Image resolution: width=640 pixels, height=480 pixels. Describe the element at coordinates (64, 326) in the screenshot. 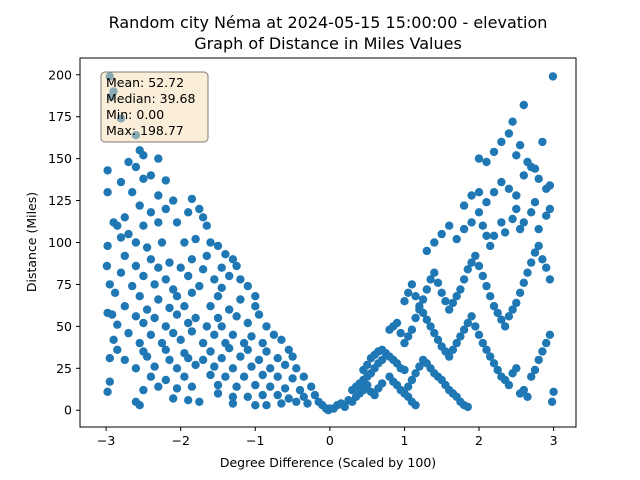

I see `y-tick-label: 50` at that location.